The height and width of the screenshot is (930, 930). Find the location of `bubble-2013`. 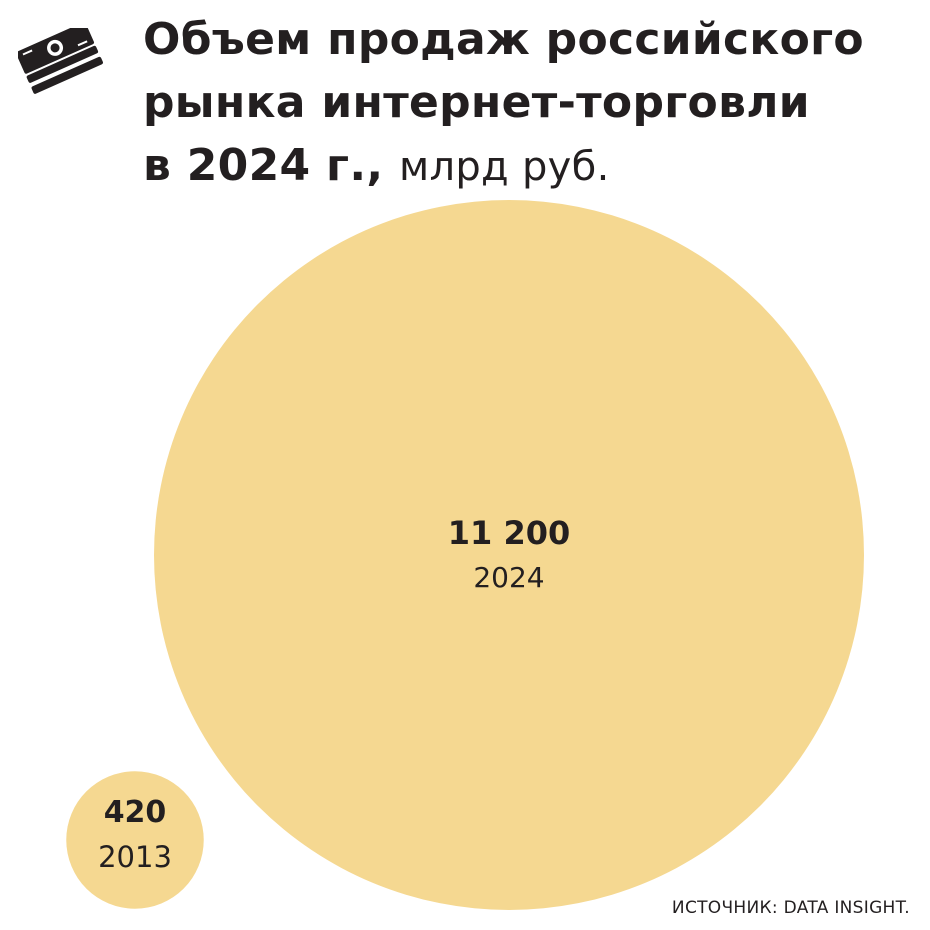

bubble-2013 is located at coordinates (135, 840).